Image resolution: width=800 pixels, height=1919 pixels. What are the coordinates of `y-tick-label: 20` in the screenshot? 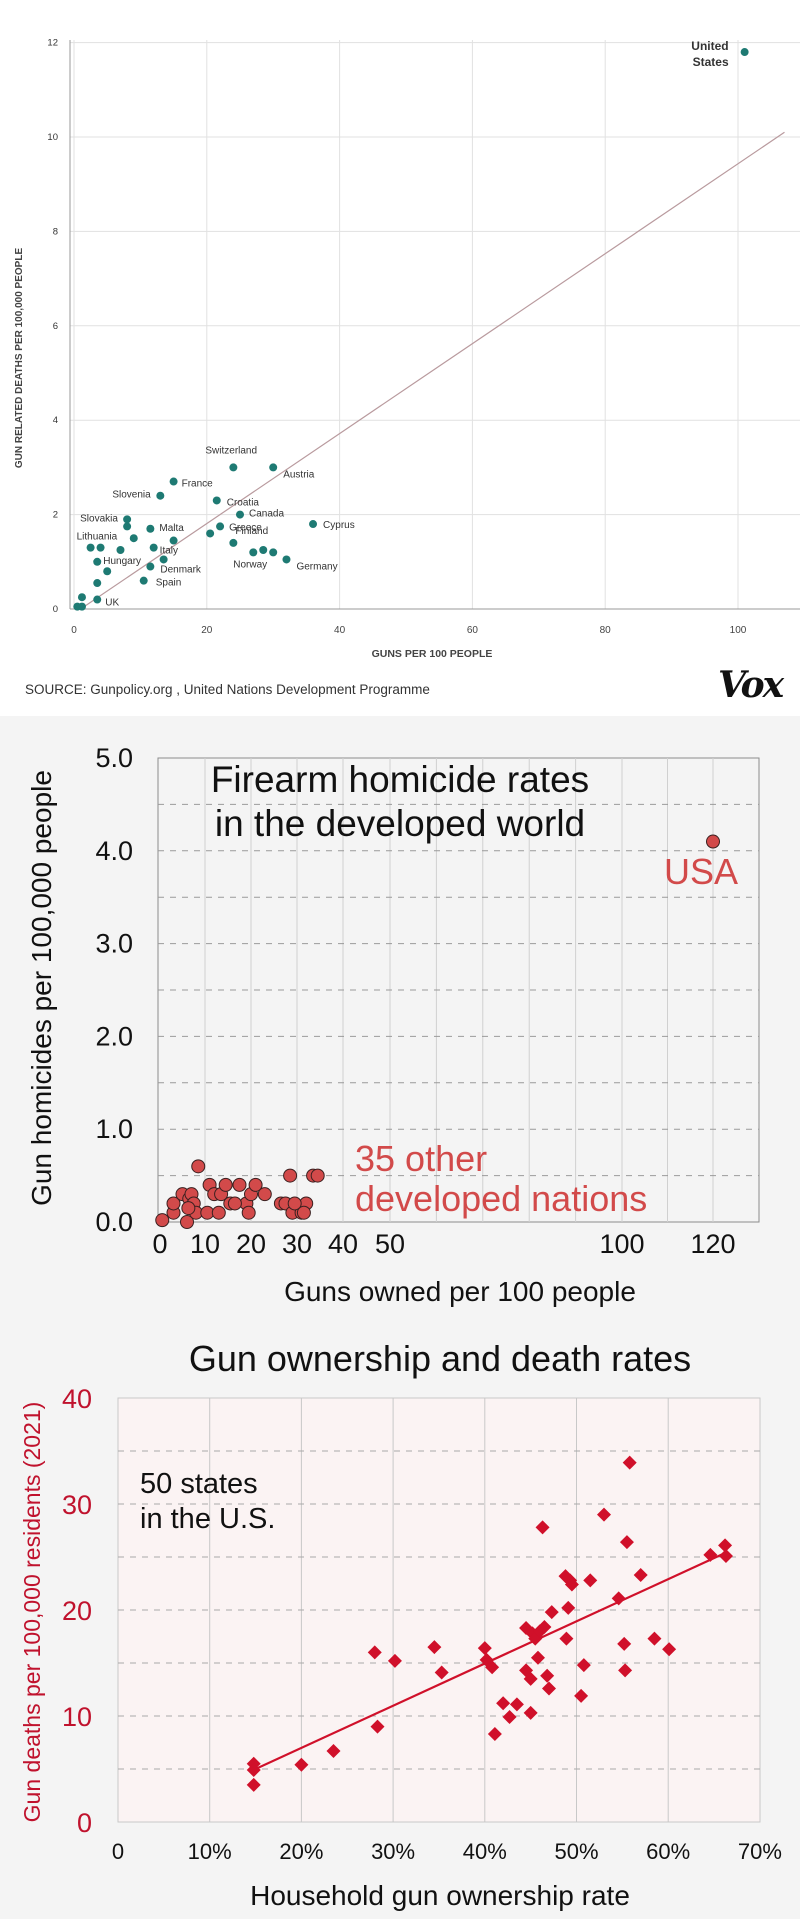 It's located at (77, 1611).